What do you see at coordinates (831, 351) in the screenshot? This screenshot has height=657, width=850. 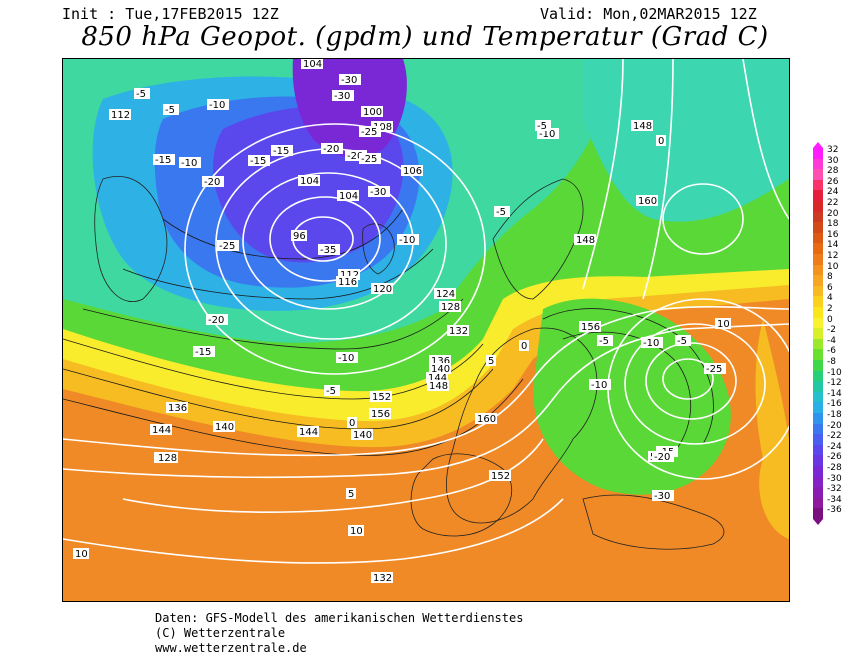 I see `legend-tick-label: -6` at bounding box center [831, 351].